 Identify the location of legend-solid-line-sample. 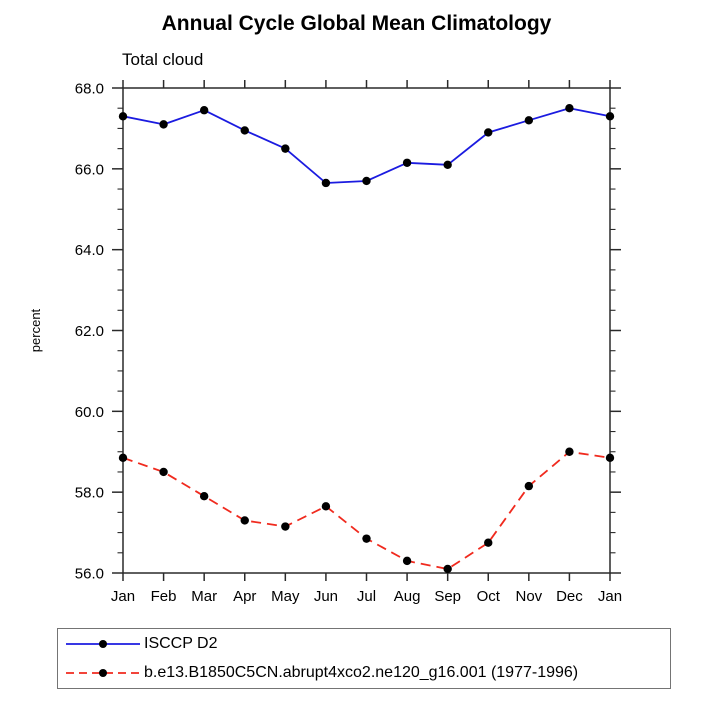
(103, 644).